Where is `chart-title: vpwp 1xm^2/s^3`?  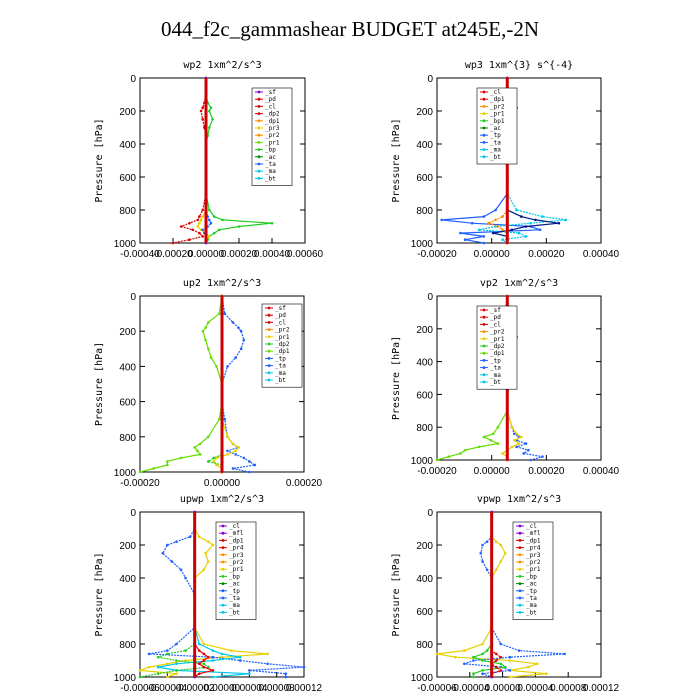 chart-title: vpwp 1xm^2/s^3 is located at coordinates (519, 499).